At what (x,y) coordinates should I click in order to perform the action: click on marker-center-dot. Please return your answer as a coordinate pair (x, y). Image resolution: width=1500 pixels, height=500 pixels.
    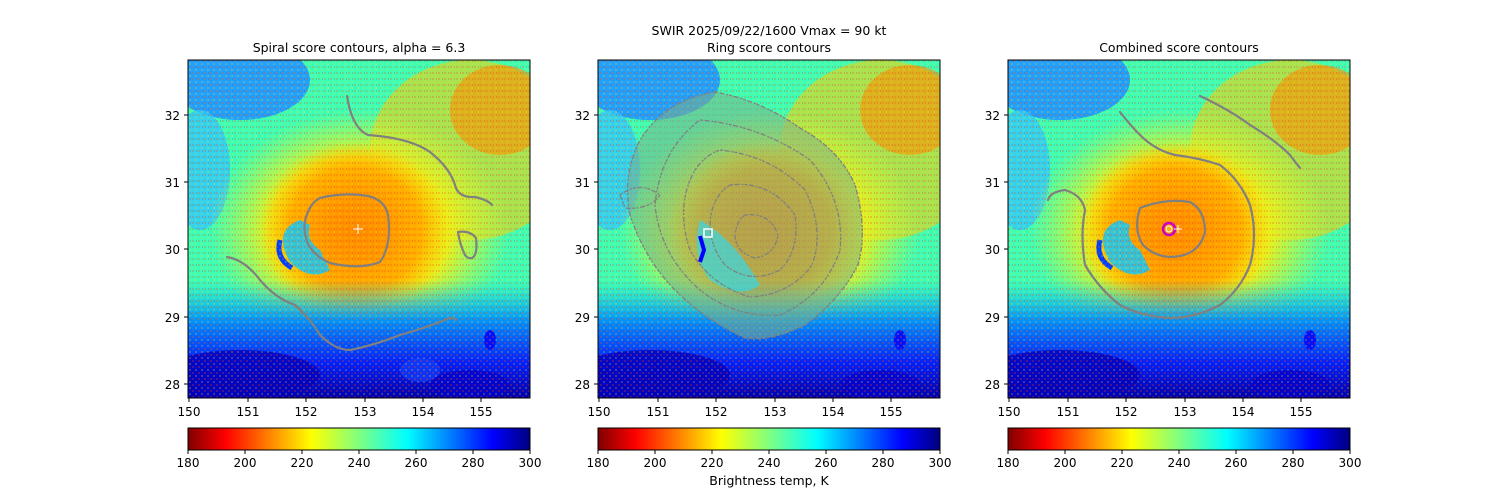
    Looking at the image, I should click on (1169, 229).